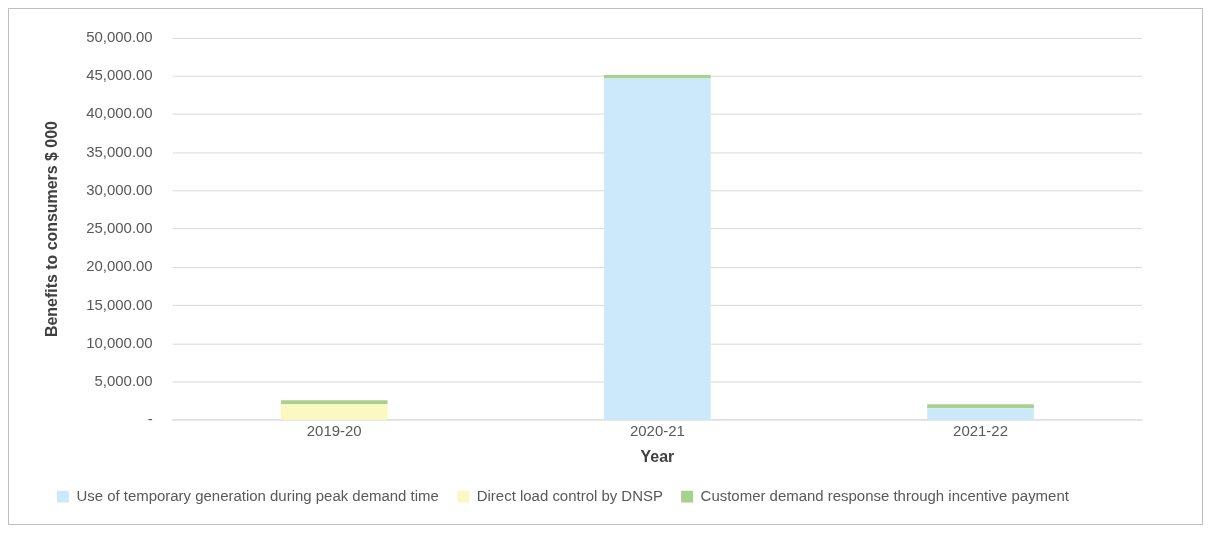 The width and height of the screenshot is (1215, 537). Describe the element at coordinates (150, 419) in the screenshot. I see `y-tick-label: -` at that location.